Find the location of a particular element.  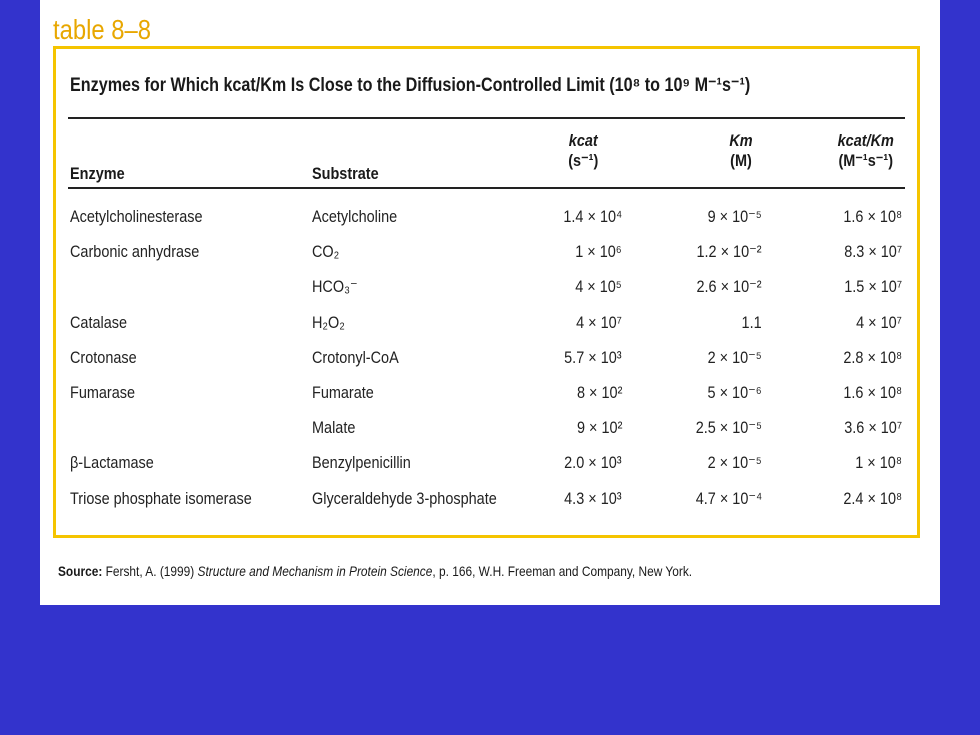

cell-substrate: Malate is located at coordinates (334, 428).